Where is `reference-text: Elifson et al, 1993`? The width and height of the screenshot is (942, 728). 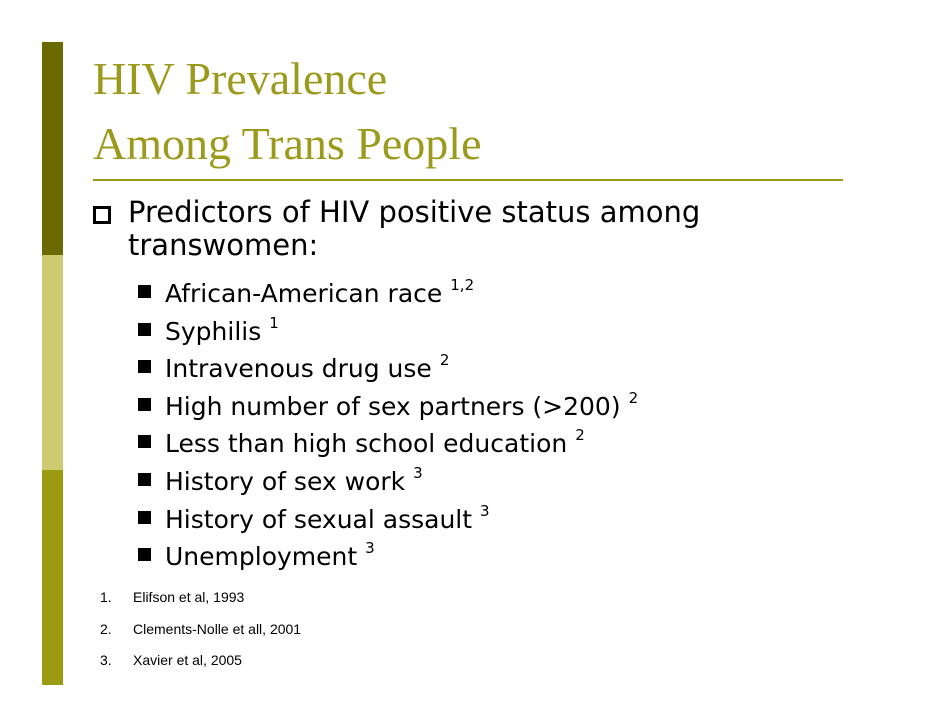 reference-text: Elifson et al, 1993 is located at coordinates (189, 597).